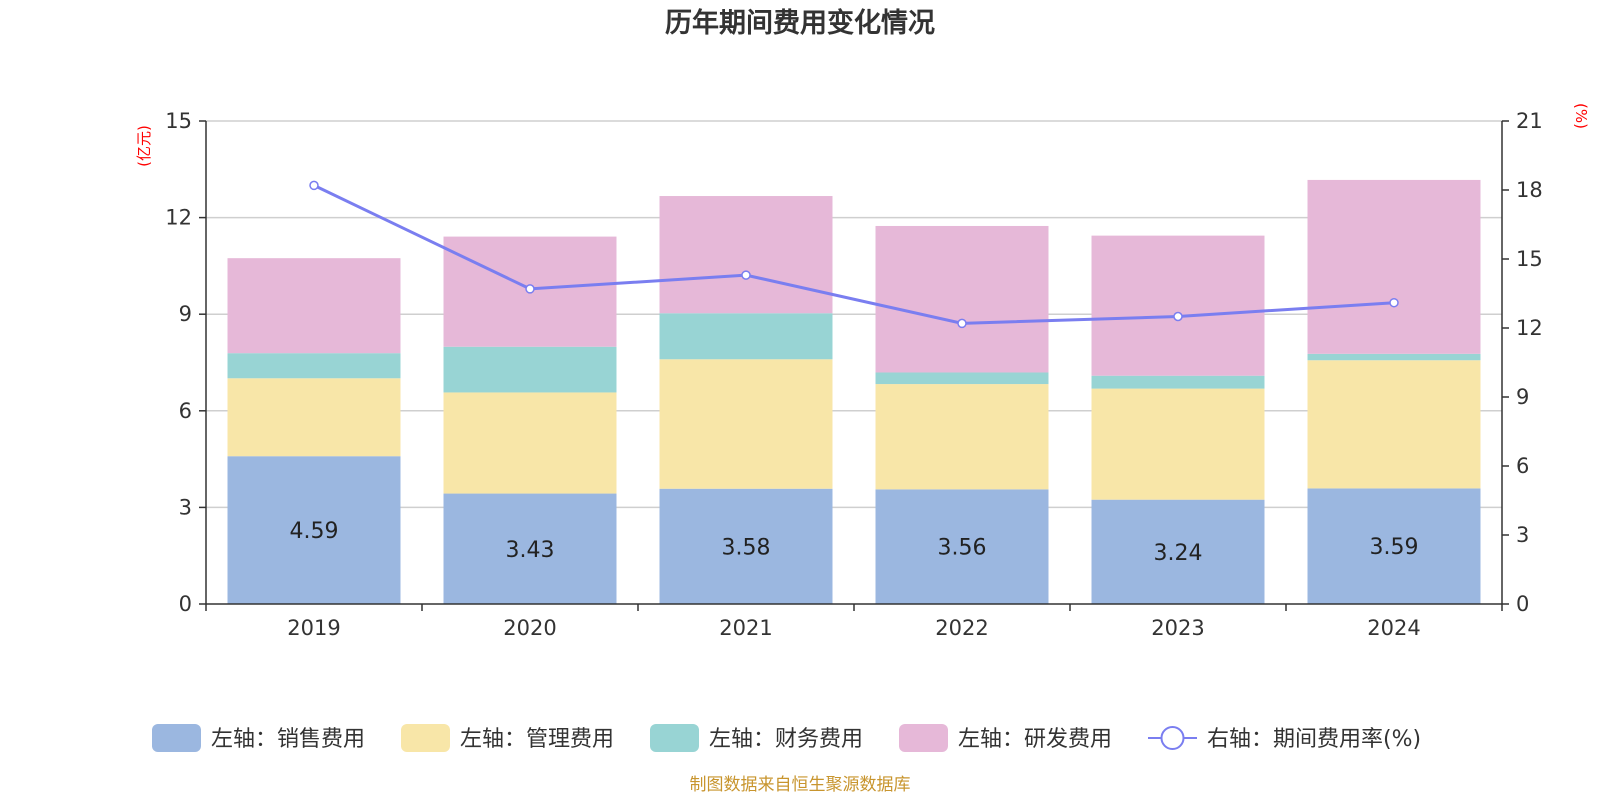  Describe the element at coordinates (800, 23) in the screenshot. I see `chart-title: 历年期间费用变化情况` at that location.